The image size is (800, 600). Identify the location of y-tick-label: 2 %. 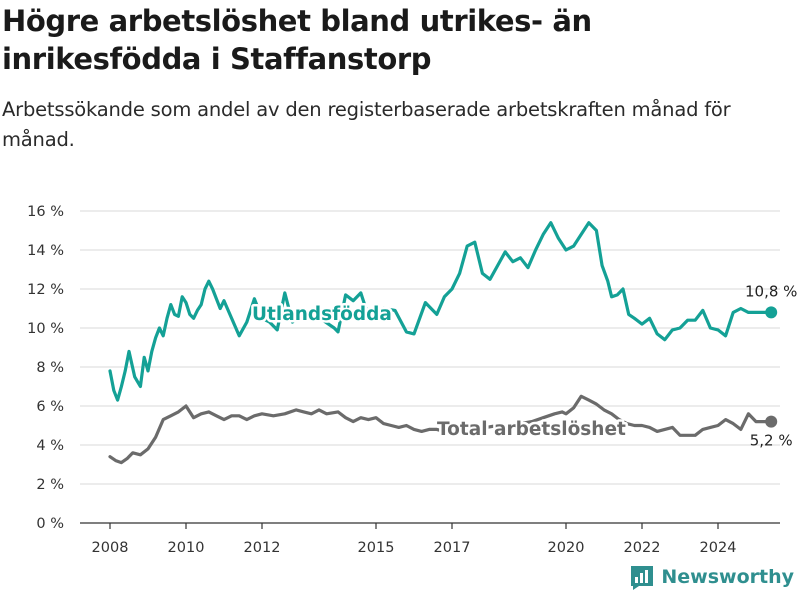
(50, 485).